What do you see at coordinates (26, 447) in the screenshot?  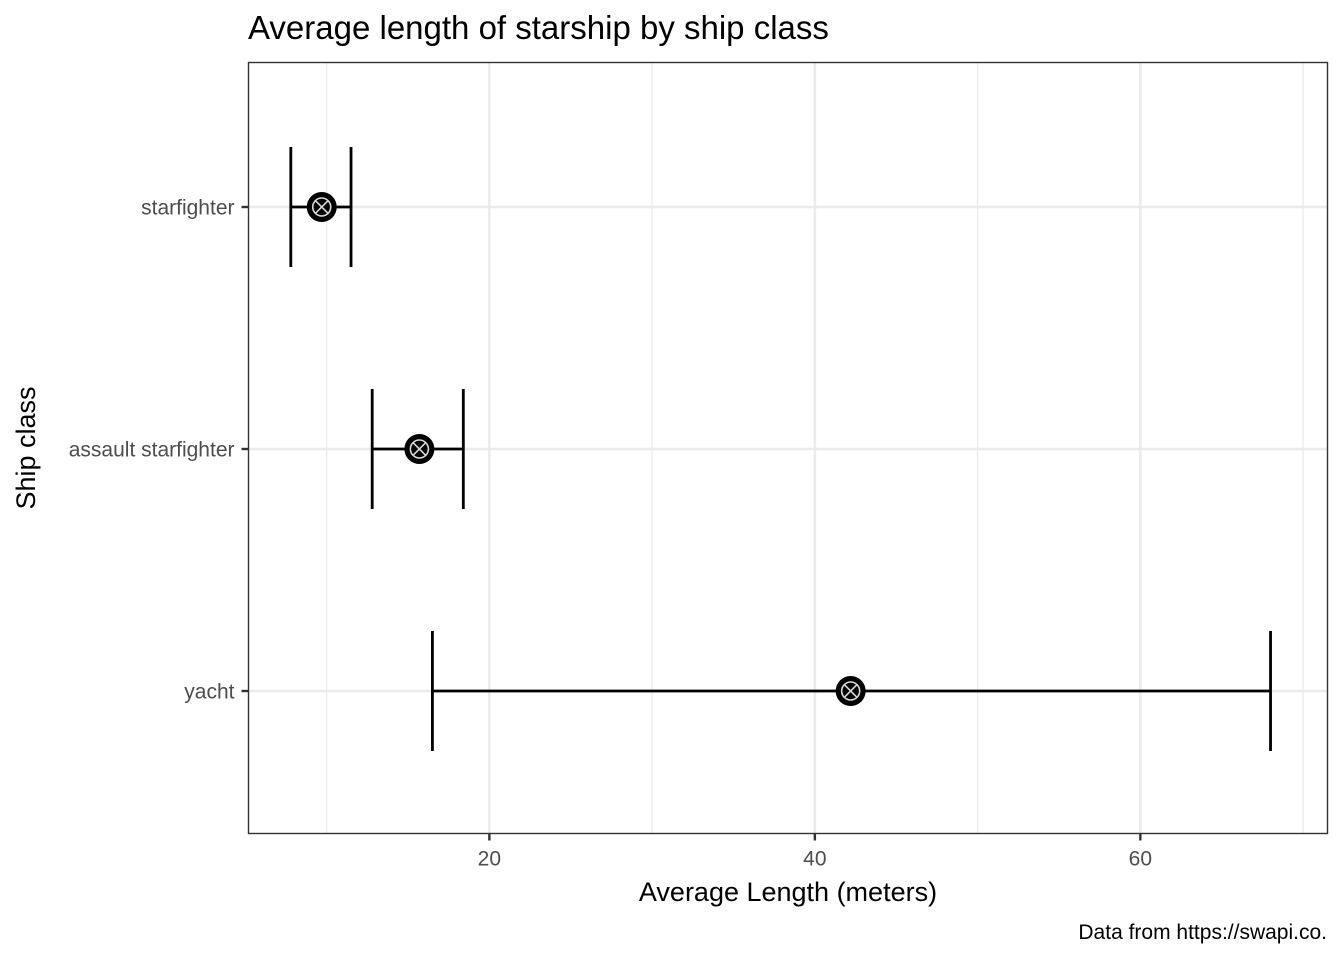 I see `y-axis-title: Ship class` at bounding box center [26, 447].